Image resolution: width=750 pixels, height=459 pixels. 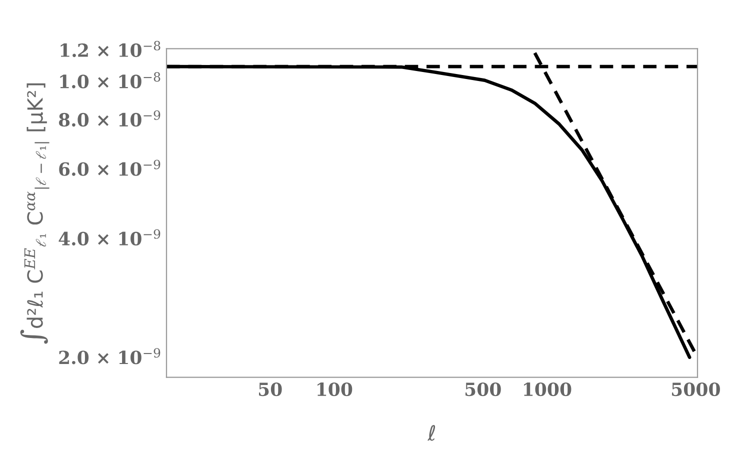 I want to click on x-tick-label: 1000, so click(x=548, y=389).